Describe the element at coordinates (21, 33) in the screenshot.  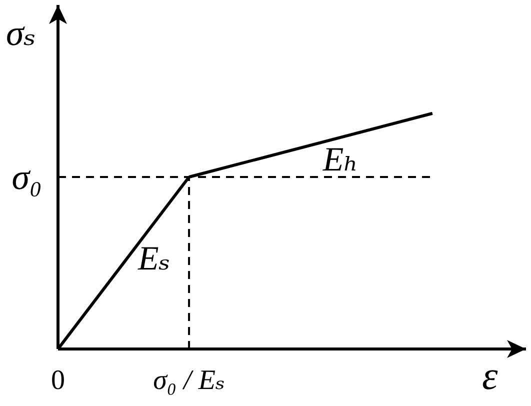
I see `y-axis-title: σₛ` at that location.